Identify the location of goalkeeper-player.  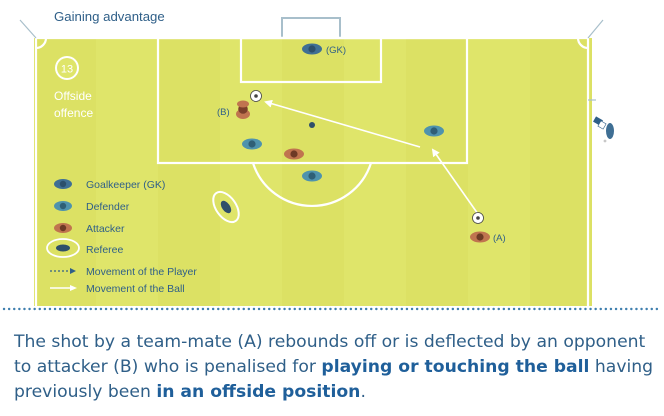
(312, 49).